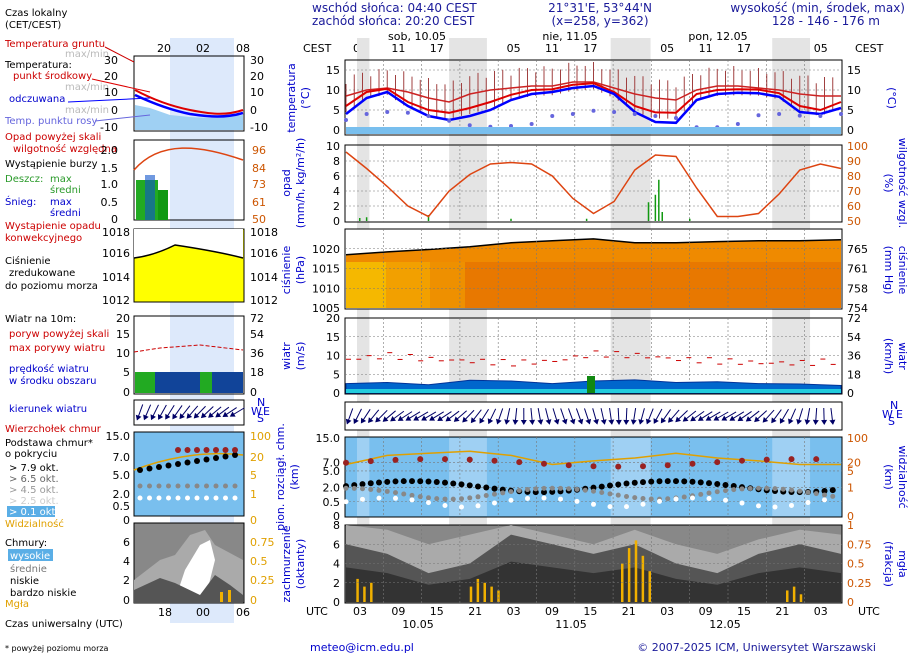 This screenshot has height=664, width=910. What do you see at coordinates (332, 471) in the screenshot?
I see `axis-tick: 5.0` at bounding box center [332, 471].